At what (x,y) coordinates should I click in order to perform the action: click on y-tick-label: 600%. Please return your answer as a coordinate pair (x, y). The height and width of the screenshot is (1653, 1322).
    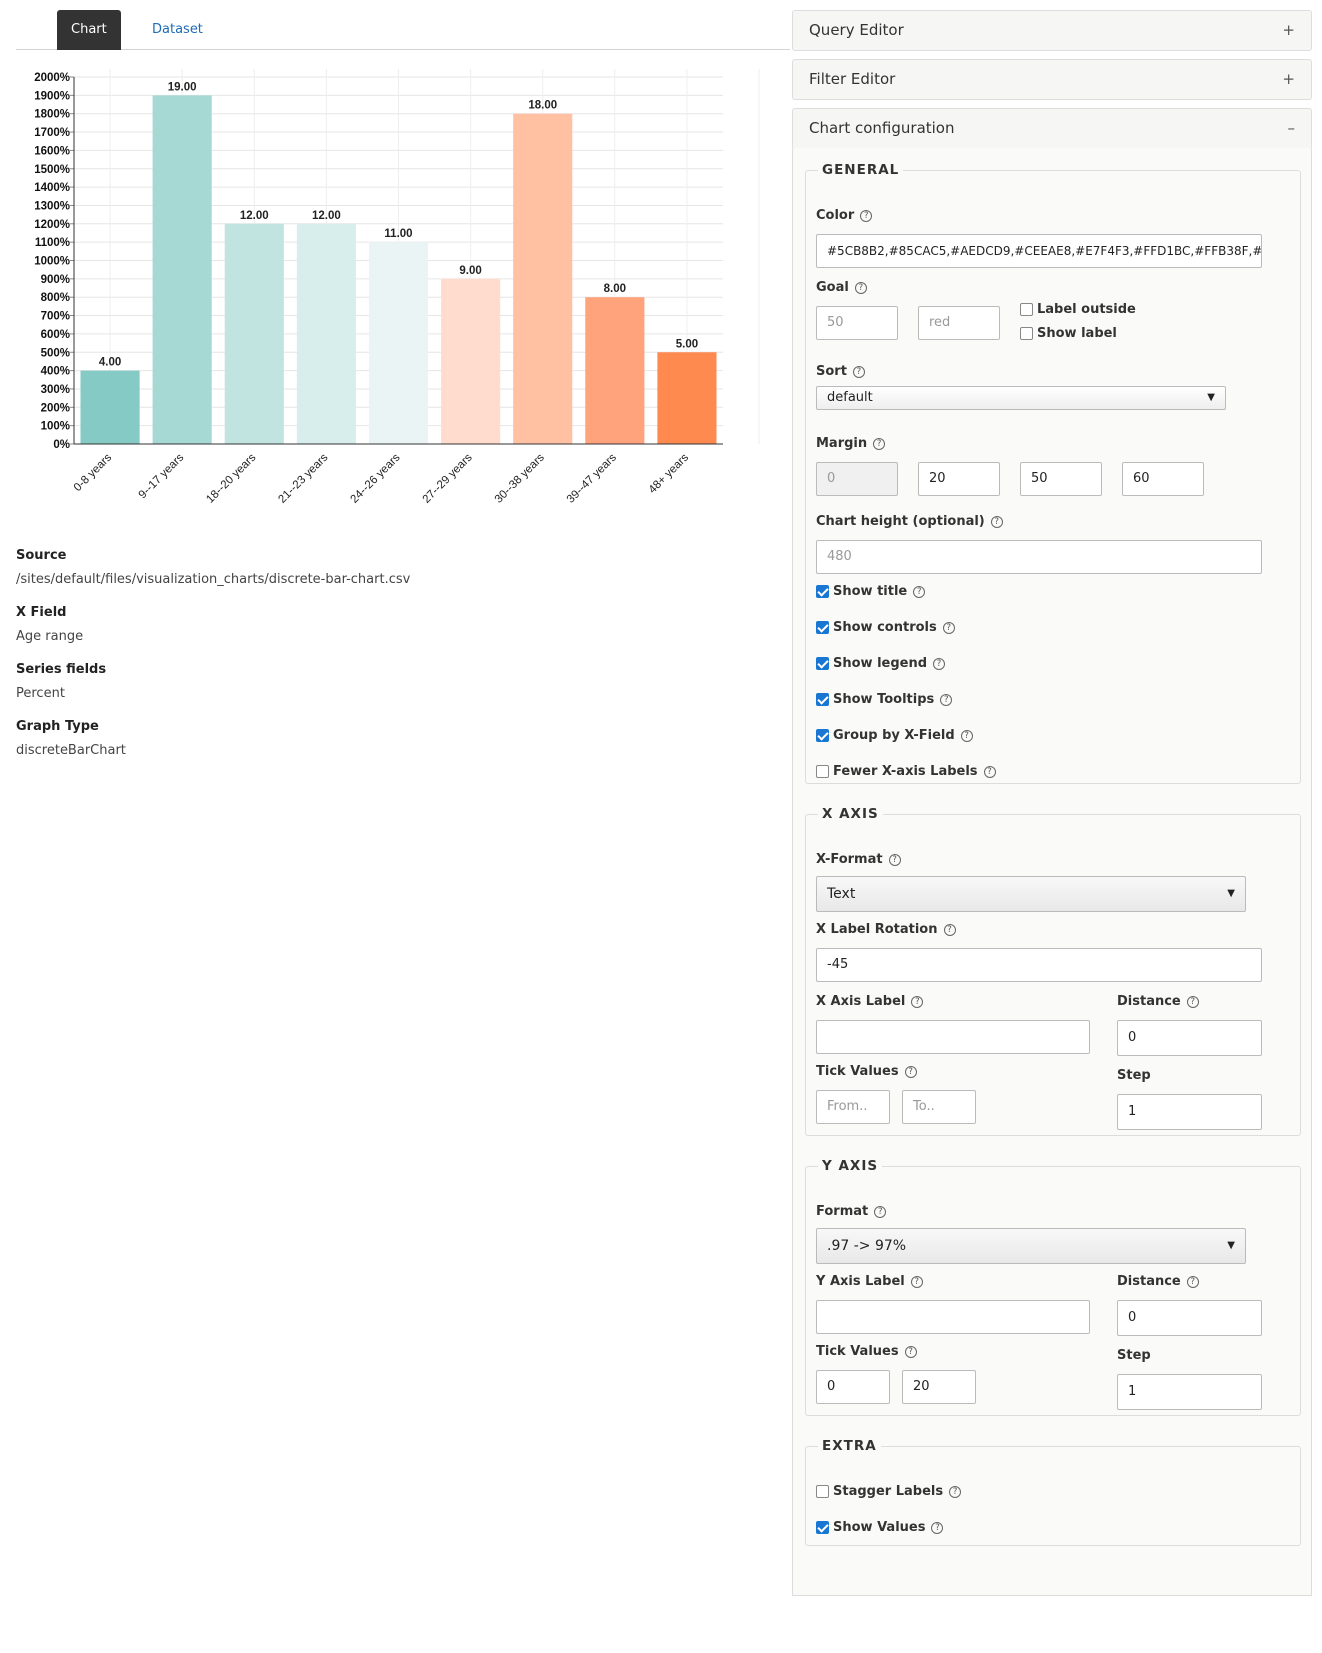
    Looking at the image, I should click on (55, 335).